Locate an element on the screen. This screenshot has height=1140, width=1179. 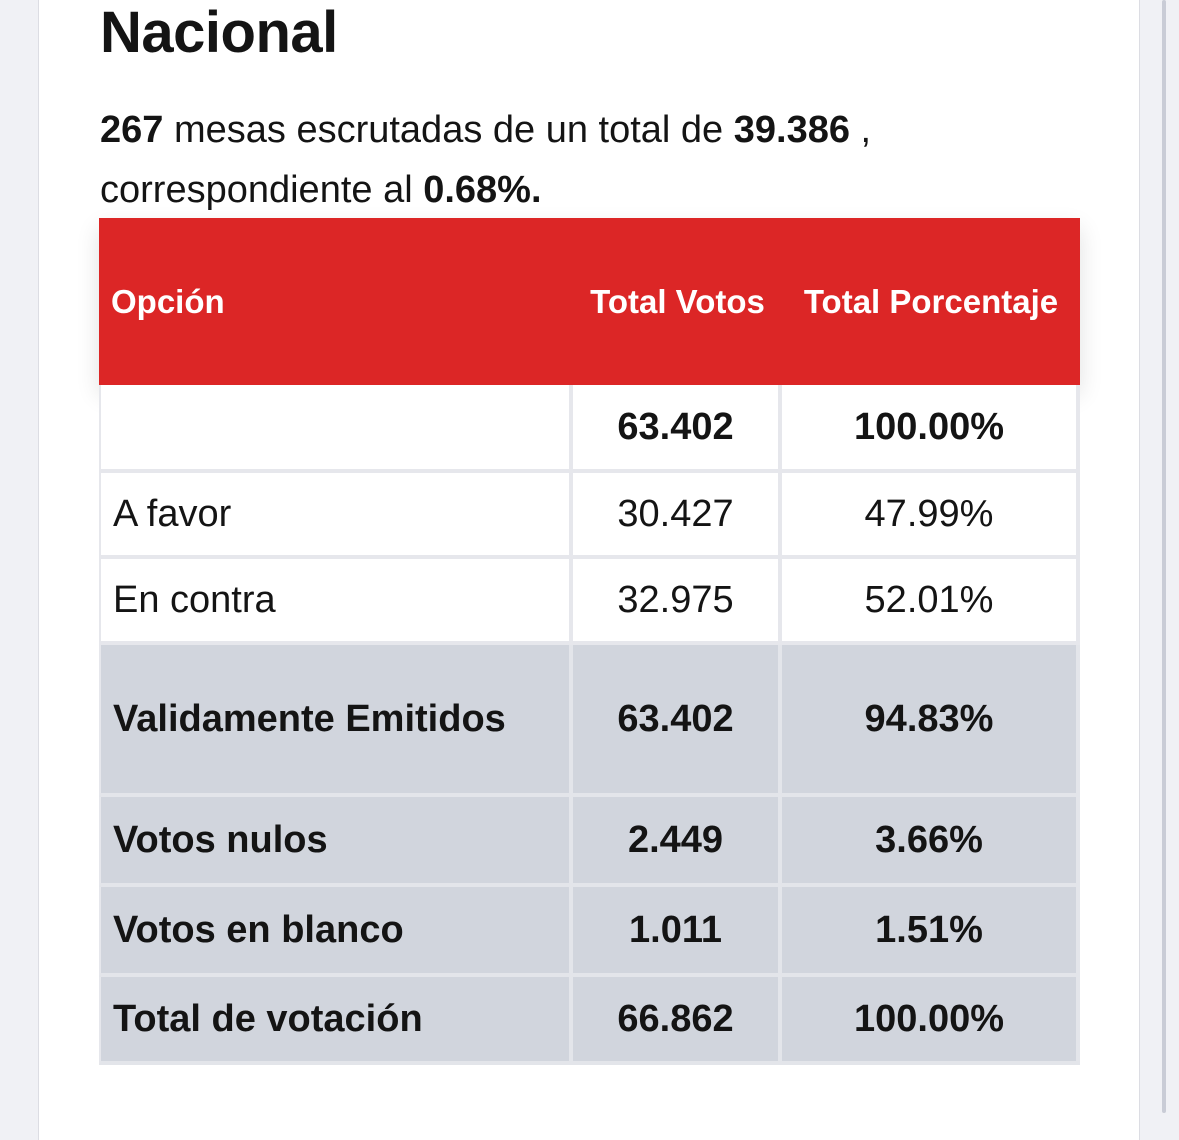
row-option: En contra is located at coordinates (336, 602).